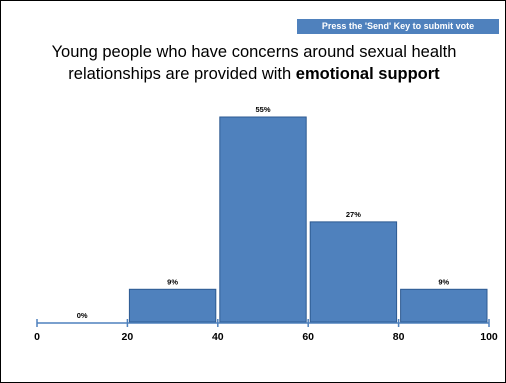 Image resolution: width=506 pixels, height=383 pixels. Describe the element at coordinates (218, 337) in the screenshot. I see `x-tick-label: 40` at that location.